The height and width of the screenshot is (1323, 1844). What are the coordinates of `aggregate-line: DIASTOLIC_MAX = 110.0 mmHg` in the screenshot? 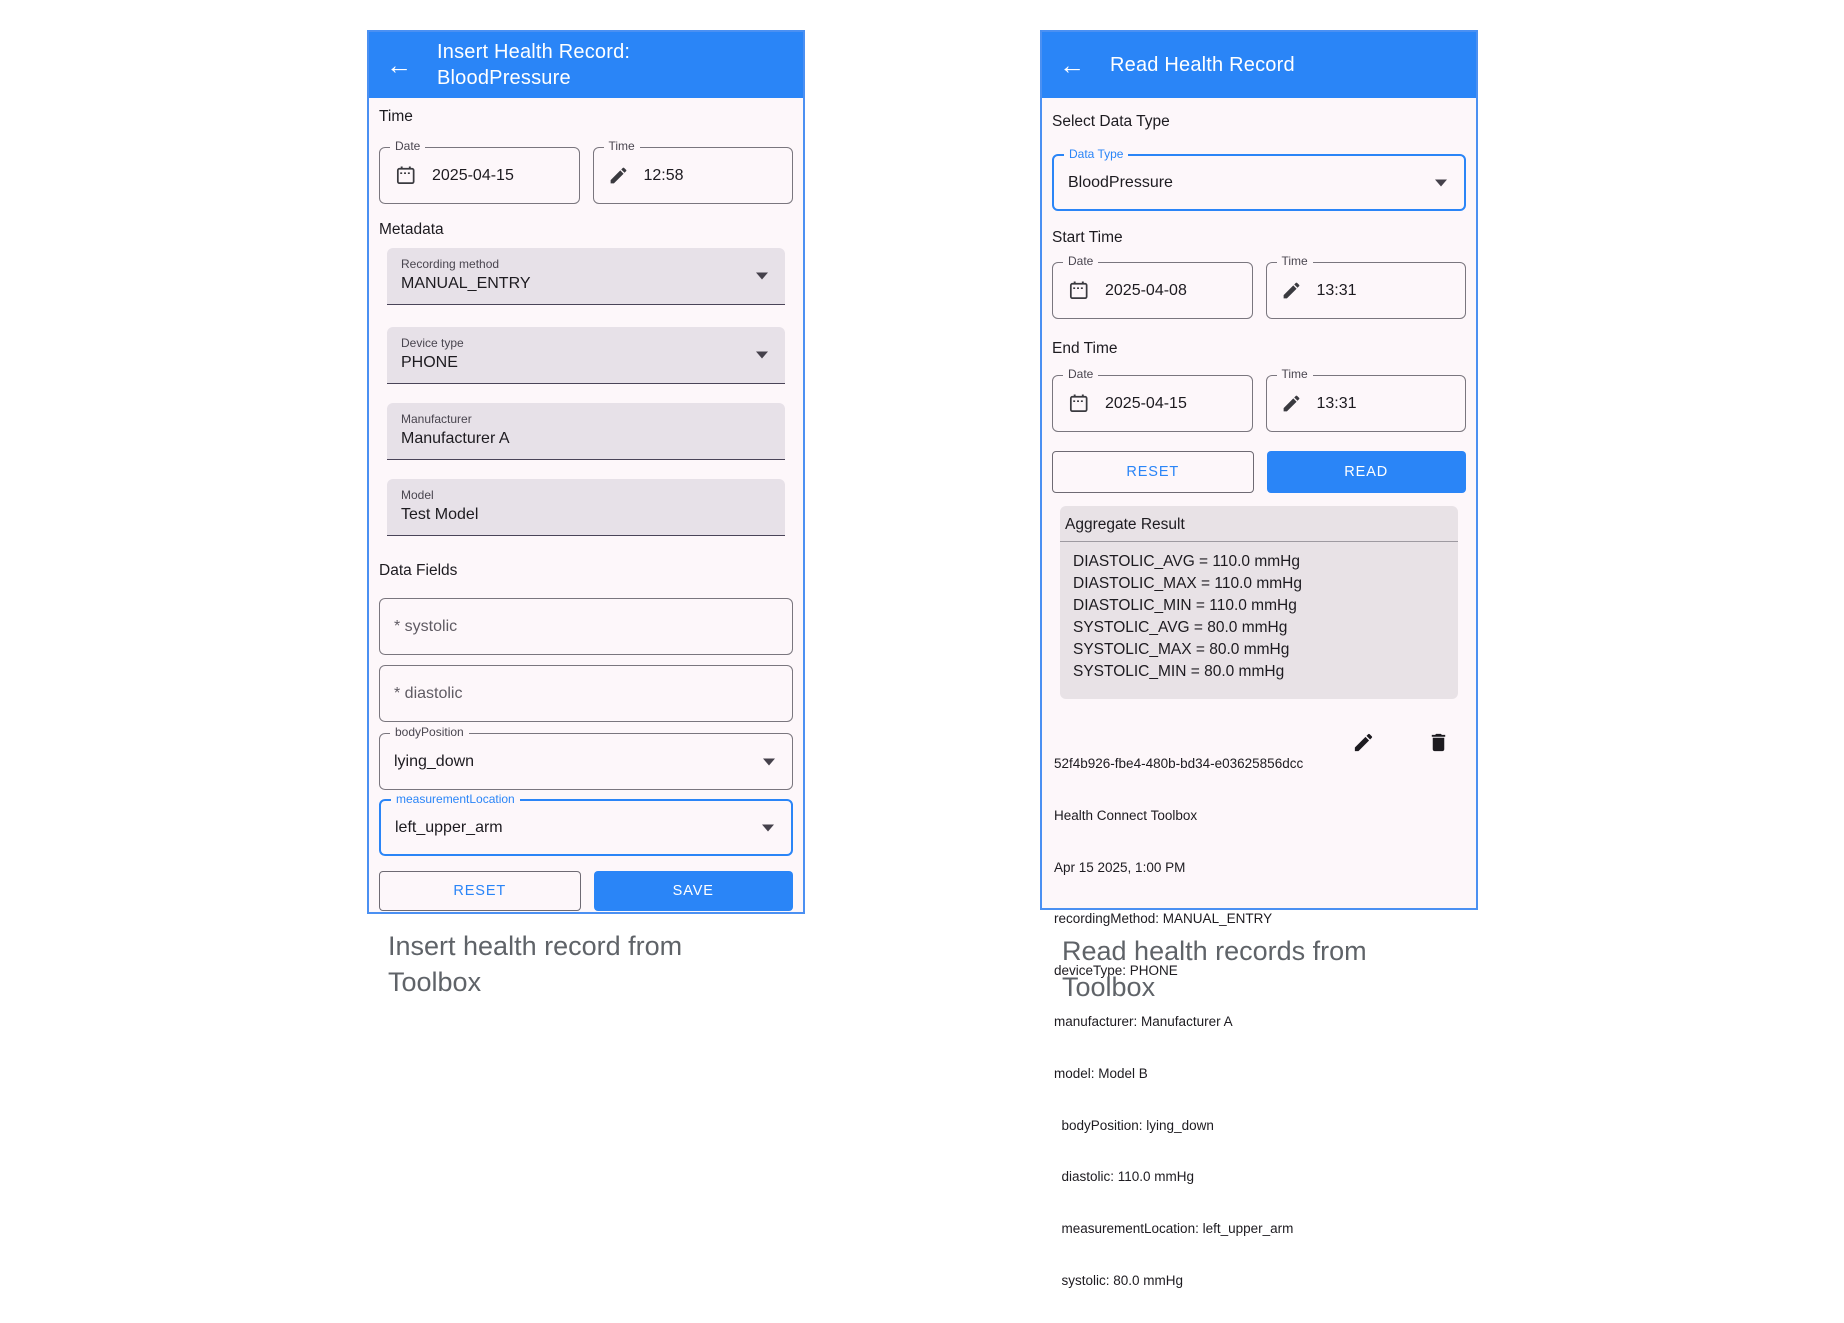 It's located at (1187, 583).